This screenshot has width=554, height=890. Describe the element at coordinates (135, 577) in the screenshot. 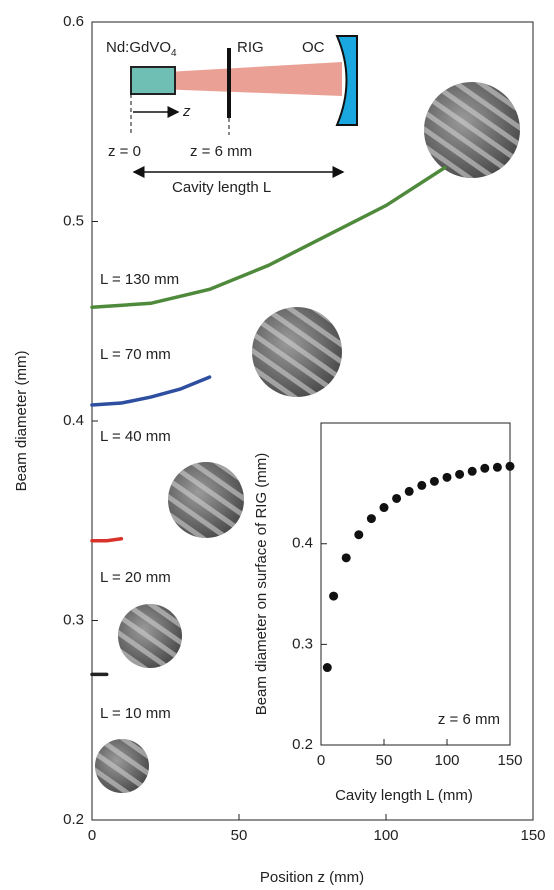

I see `length-label: L = 20 mm` at that location.